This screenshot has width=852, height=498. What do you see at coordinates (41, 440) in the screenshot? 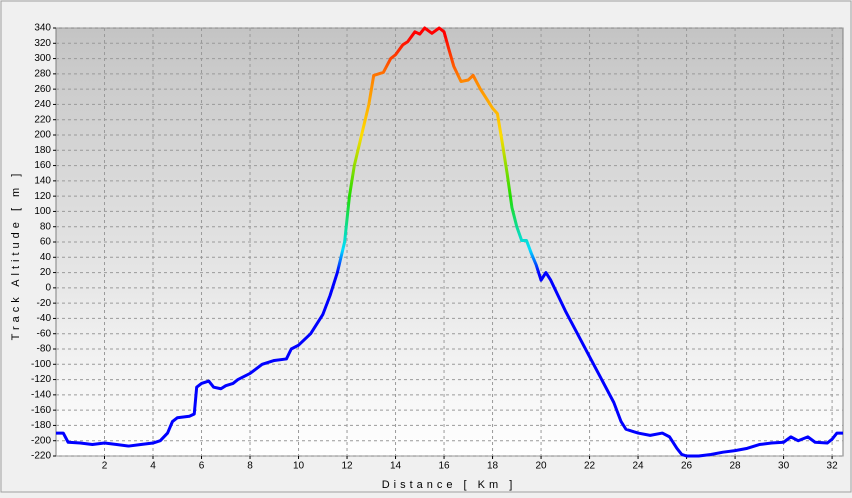
I see `y-tick-label: -200` at bounding box center [41, 440].